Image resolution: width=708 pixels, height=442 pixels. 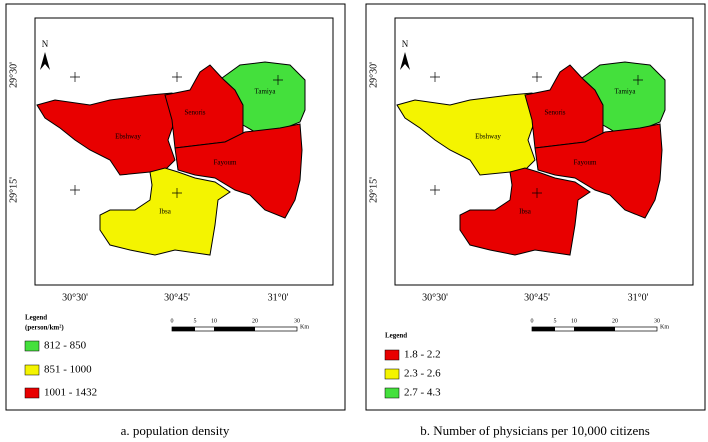 What do you see at coordinates (422, 355) in the screenshot?
I see `legend-label: 1.8 - 2.2` at bounding box center [422, 355].